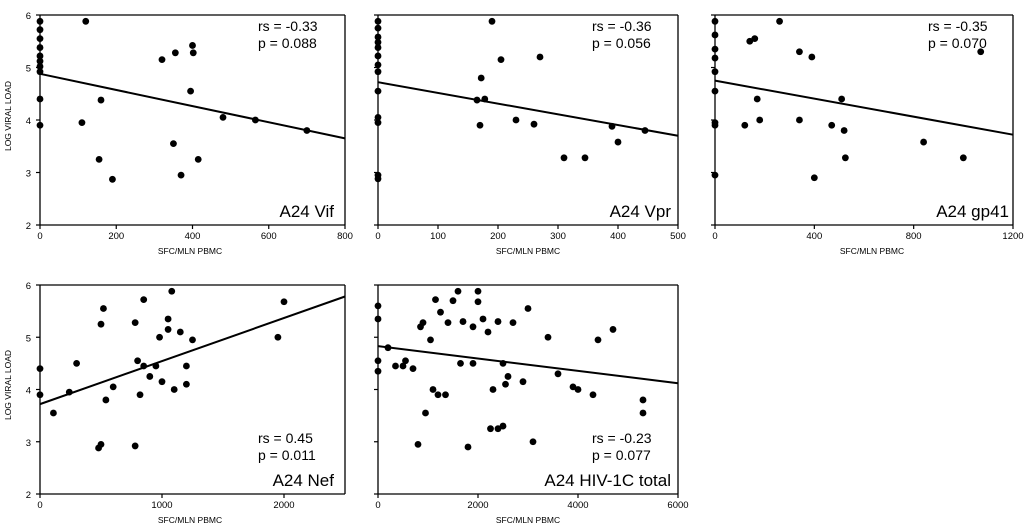  Describe the element at coordinates (621, 43) in the screenshot. I see `p-stat: p = 0.056` at that location.